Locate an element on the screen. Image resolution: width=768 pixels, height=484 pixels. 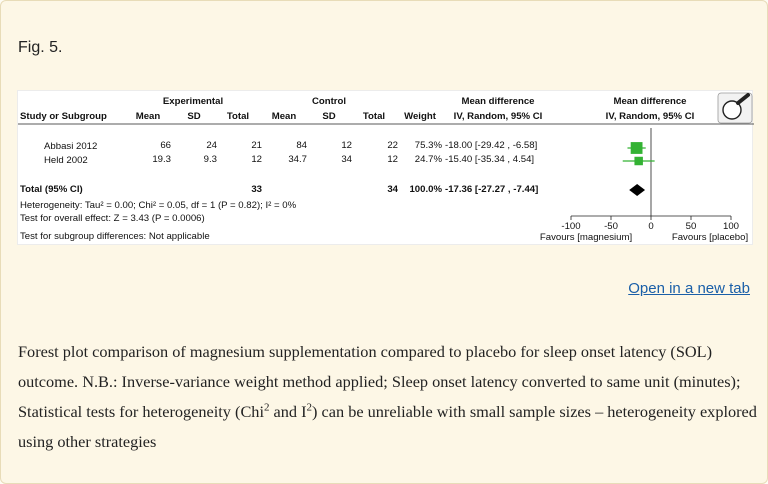
col-mean2: Mean is located at coordinates (284, 116).